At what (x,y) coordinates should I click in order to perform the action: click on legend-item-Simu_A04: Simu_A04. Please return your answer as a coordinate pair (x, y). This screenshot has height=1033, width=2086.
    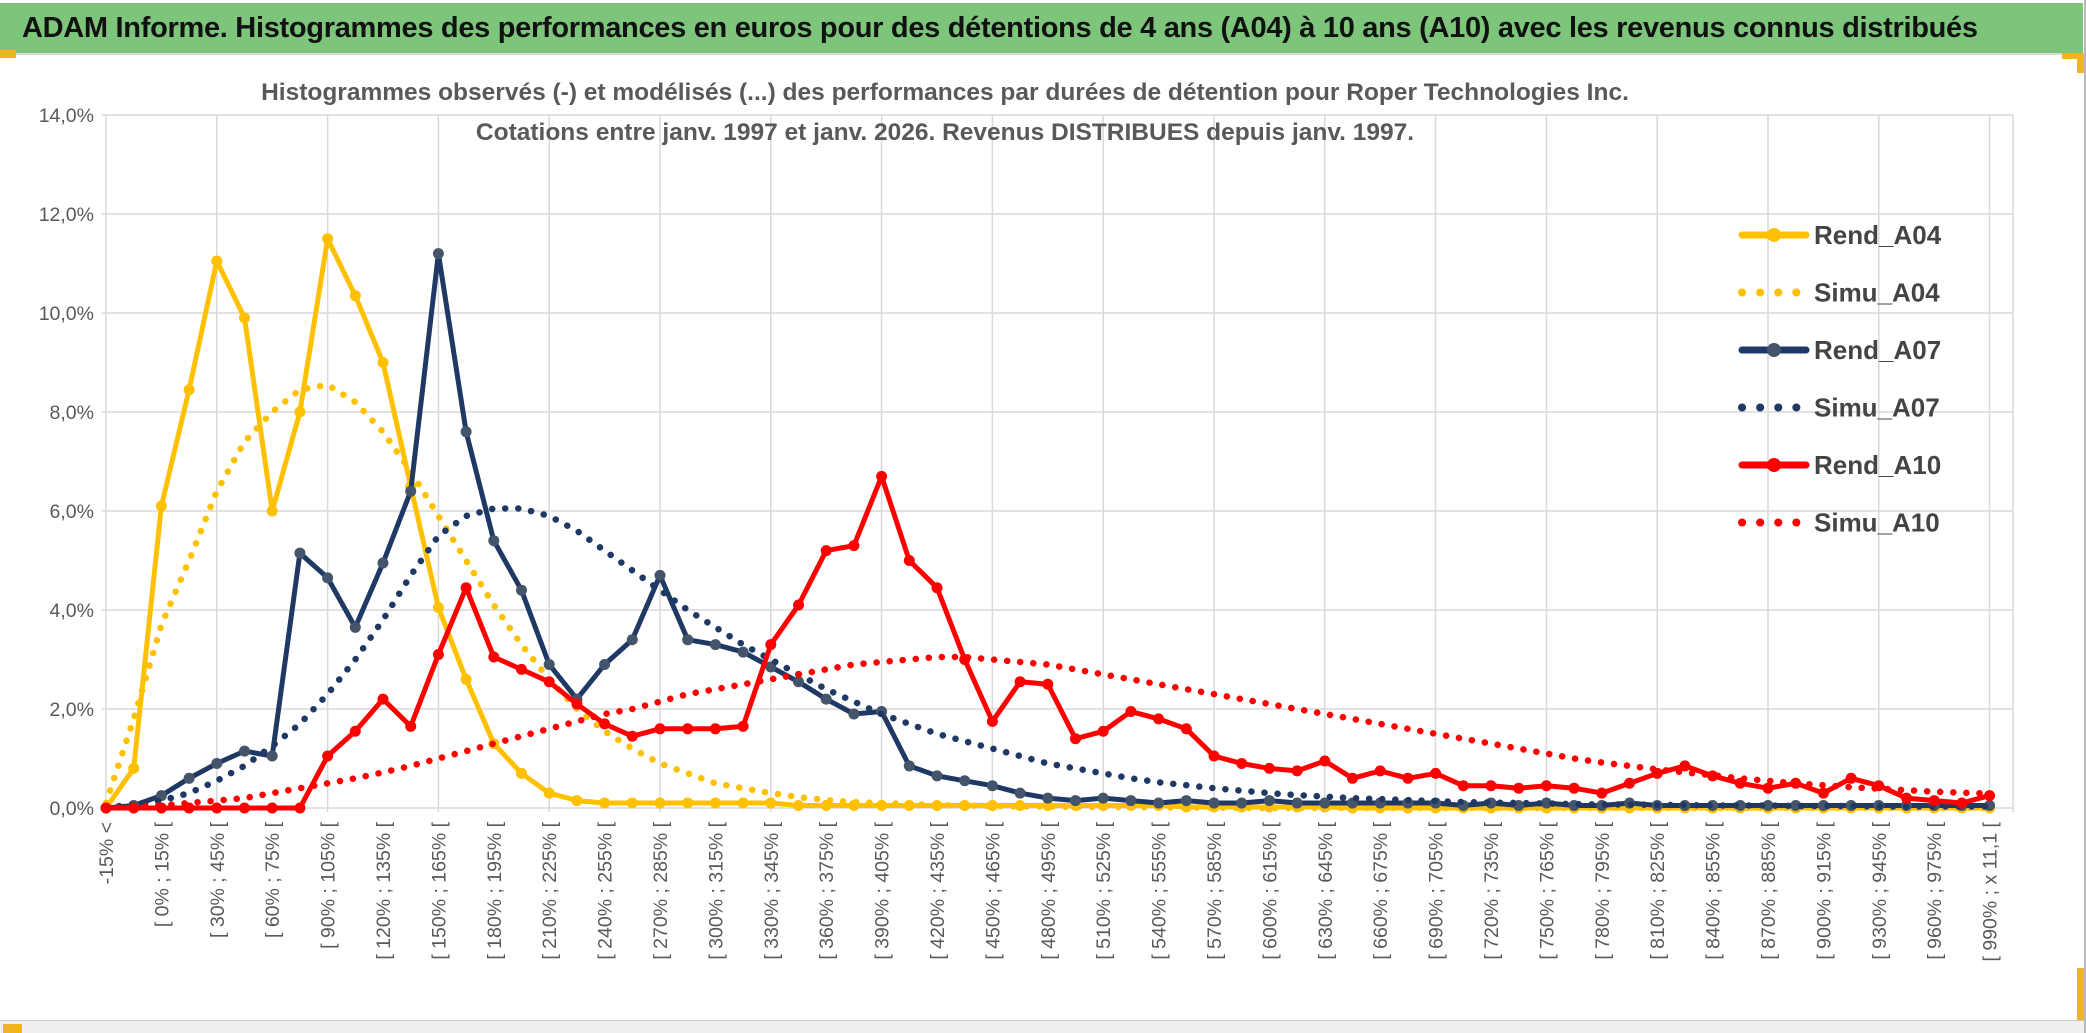
    Looking at the image, I should click on (1839, 293).